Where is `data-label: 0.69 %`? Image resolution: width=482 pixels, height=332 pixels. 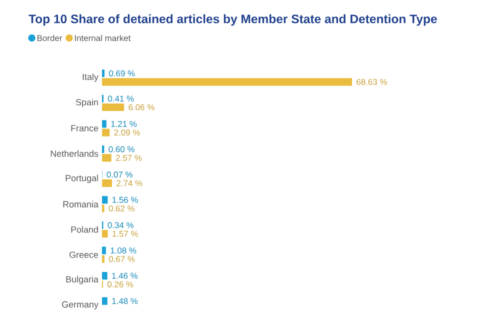 data-label: 0.69 % is located at coordinates (122, 73).